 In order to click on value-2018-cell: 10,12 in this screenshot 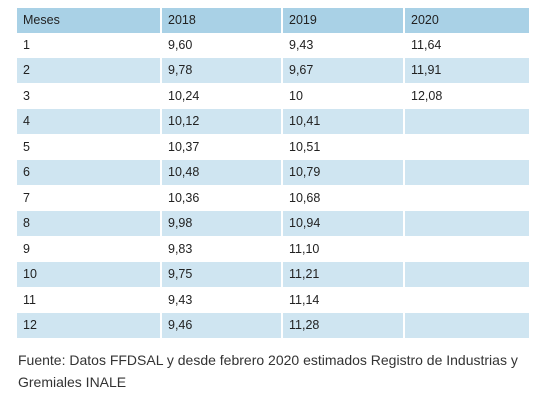, I will do `click(222, 121)`.